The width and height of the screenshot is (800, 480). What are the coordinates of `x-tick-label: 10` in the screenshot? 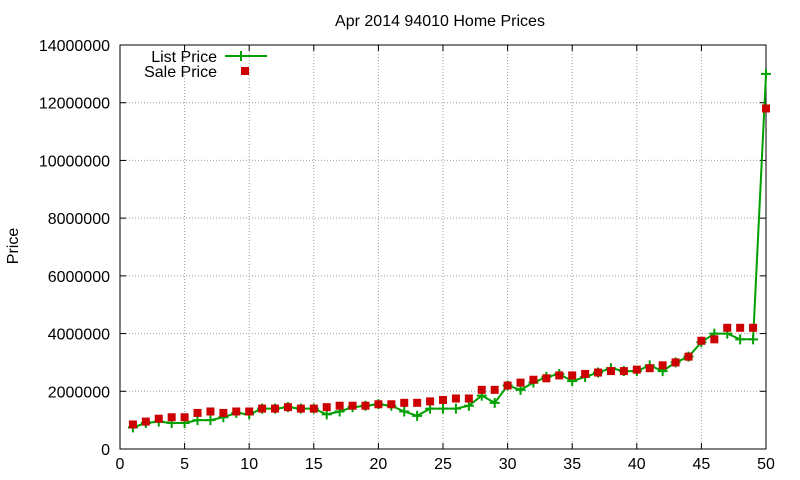 It's located at (249, 464).